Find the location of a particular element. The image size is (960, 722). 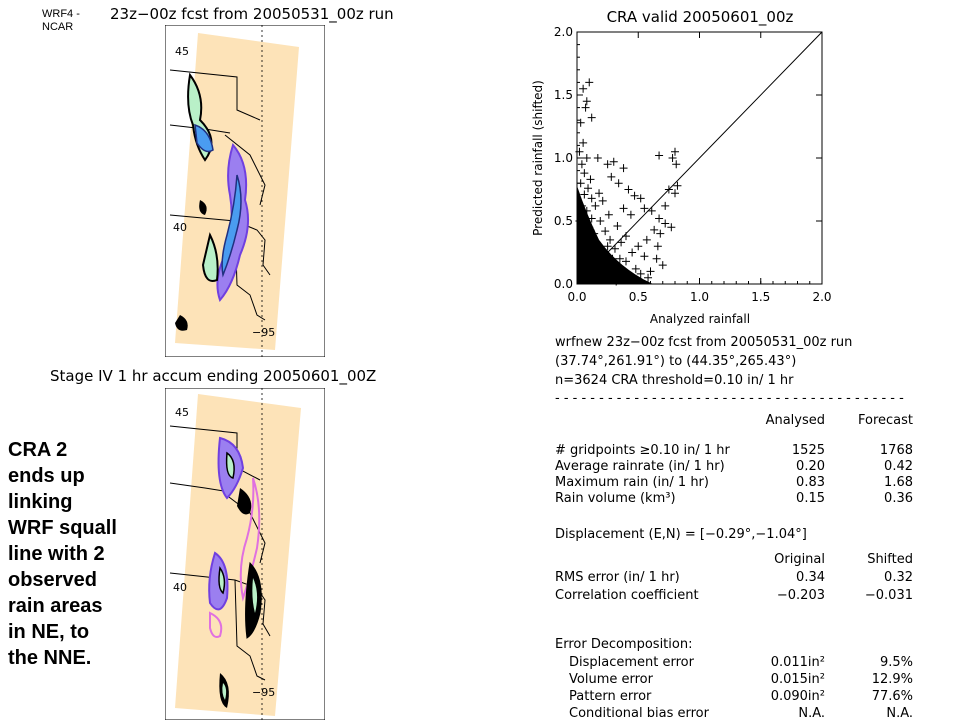

note-line: CRA 2 is located at coordinates (38, 450).